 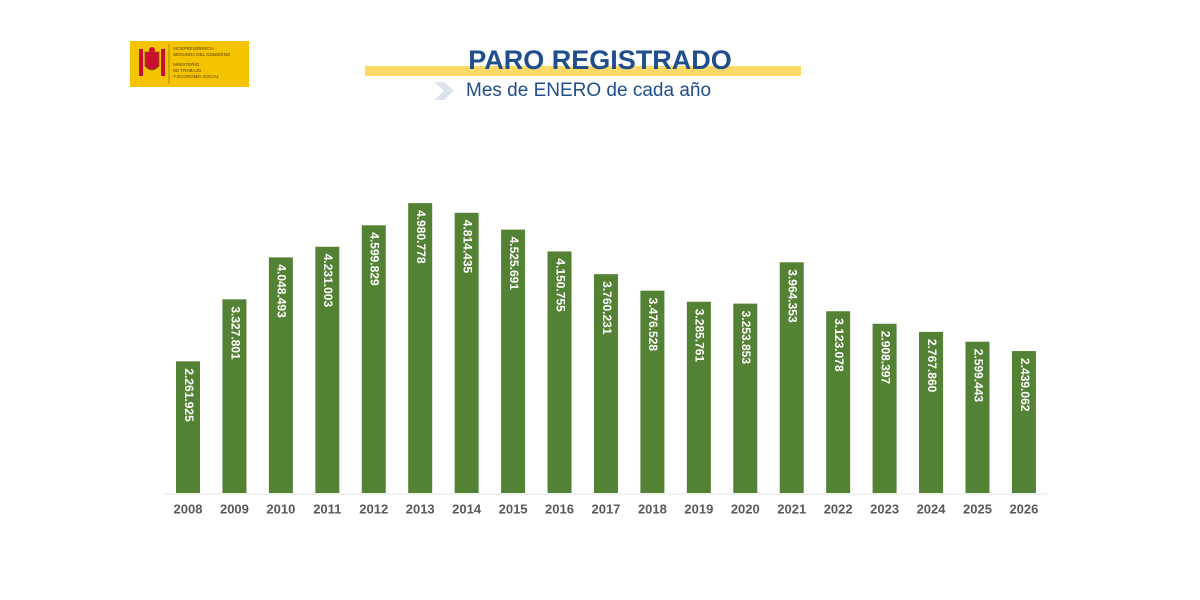 What do you see at coordinates (152, 61) in the screenshot?
I see `logo-shield` at bounding box center [152, 61].